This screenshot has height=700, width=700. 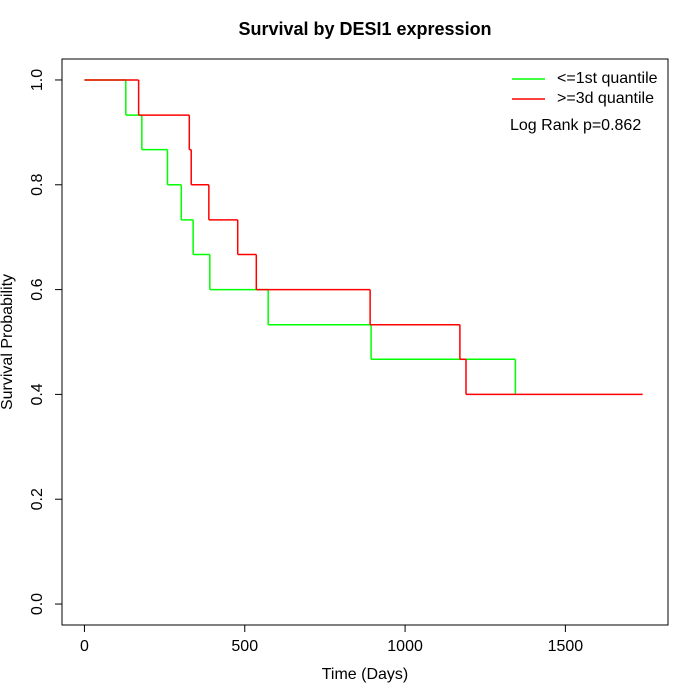 I want to click on x-tick-label: 1000, so click(x=405, y=646).